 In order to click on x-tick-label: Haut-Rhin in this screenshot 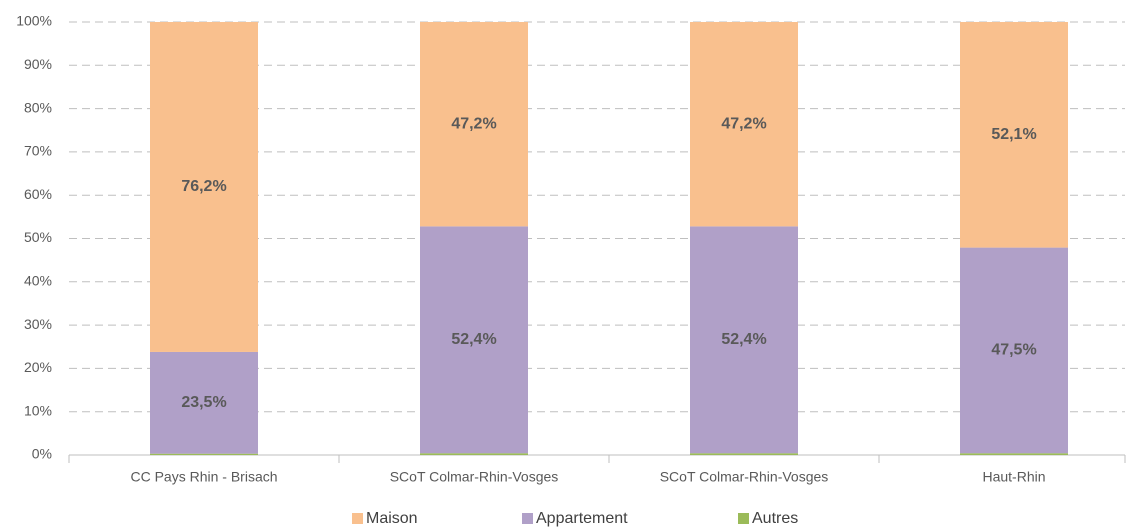, I will do `click(1013, 477)`.